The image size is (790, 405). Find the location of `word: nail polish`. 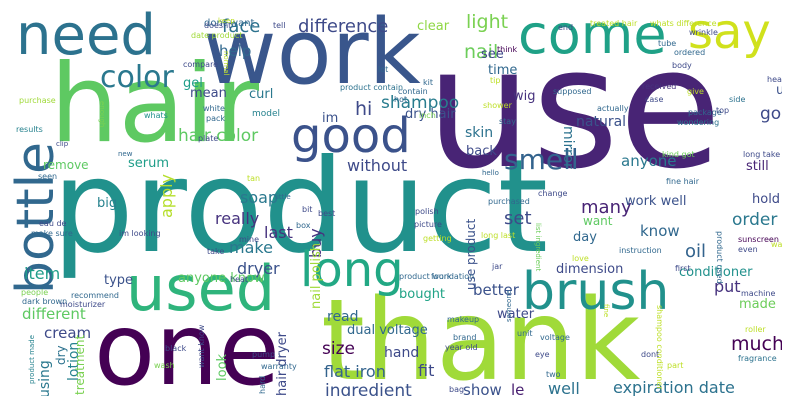

word: nail polish is located at coordinates (316, 275).